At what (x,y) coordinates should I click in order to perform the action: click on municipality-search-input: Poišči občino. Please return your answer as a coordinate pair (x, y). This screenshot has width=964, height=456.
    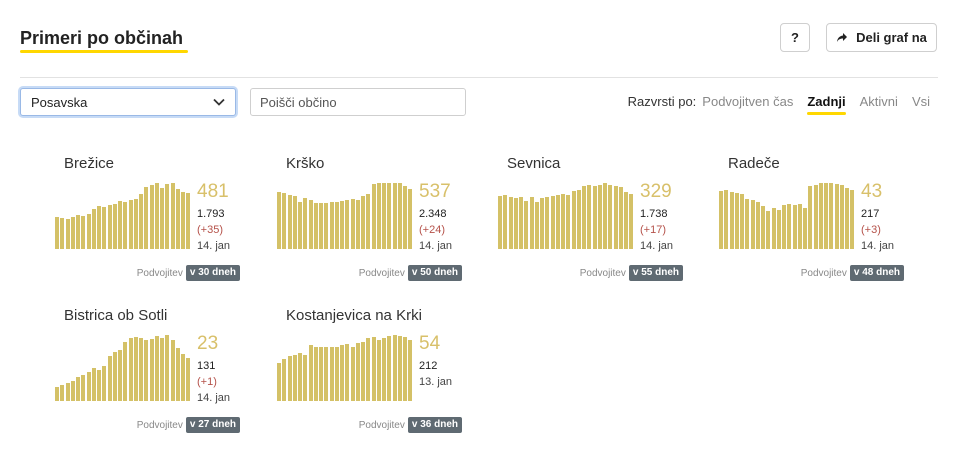
    Looking at the image, I should click on (358, 102).